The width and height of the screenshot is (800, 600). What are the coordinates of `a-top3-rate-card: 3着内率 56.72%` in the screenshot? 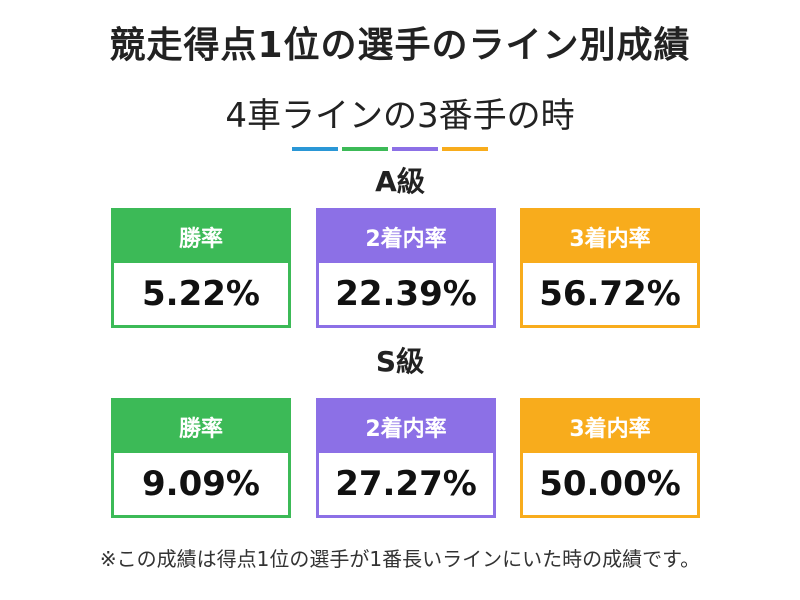 It's located at (610, 268).